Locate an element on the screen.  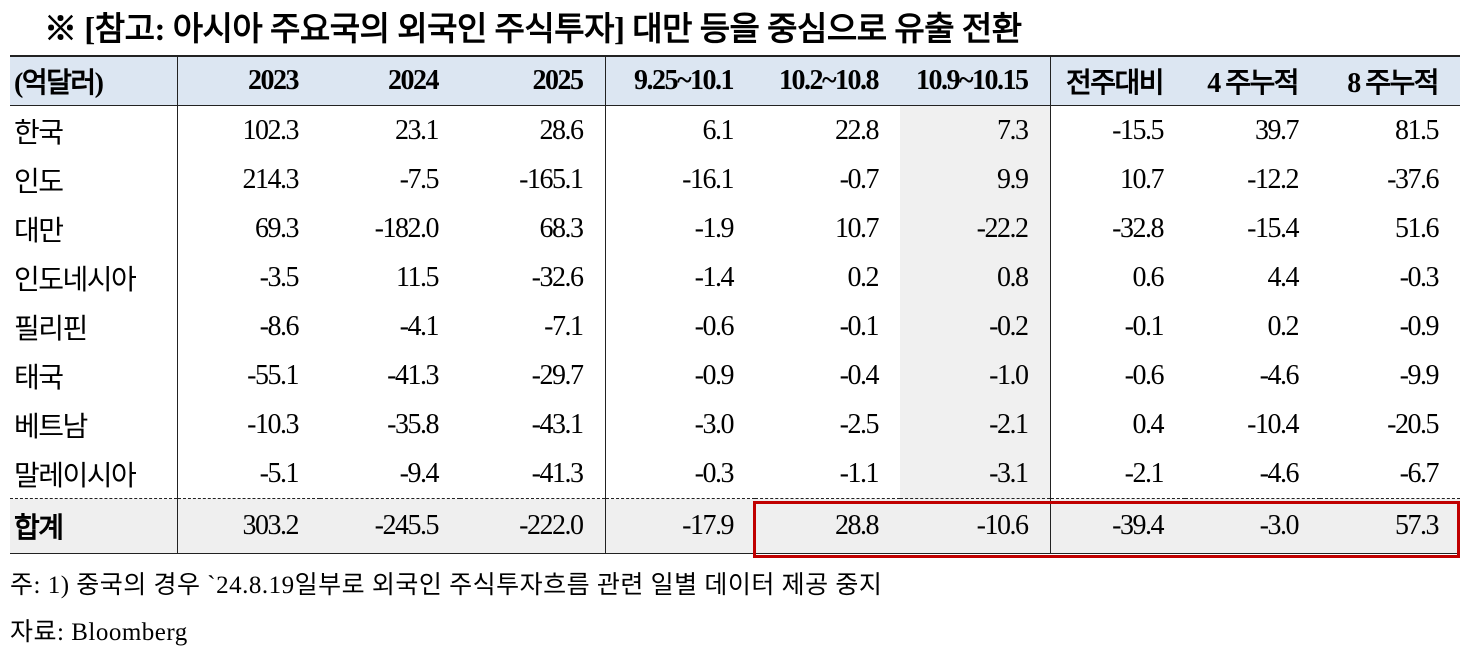
cell: 0.6 is located at coordinates (1117, 277).